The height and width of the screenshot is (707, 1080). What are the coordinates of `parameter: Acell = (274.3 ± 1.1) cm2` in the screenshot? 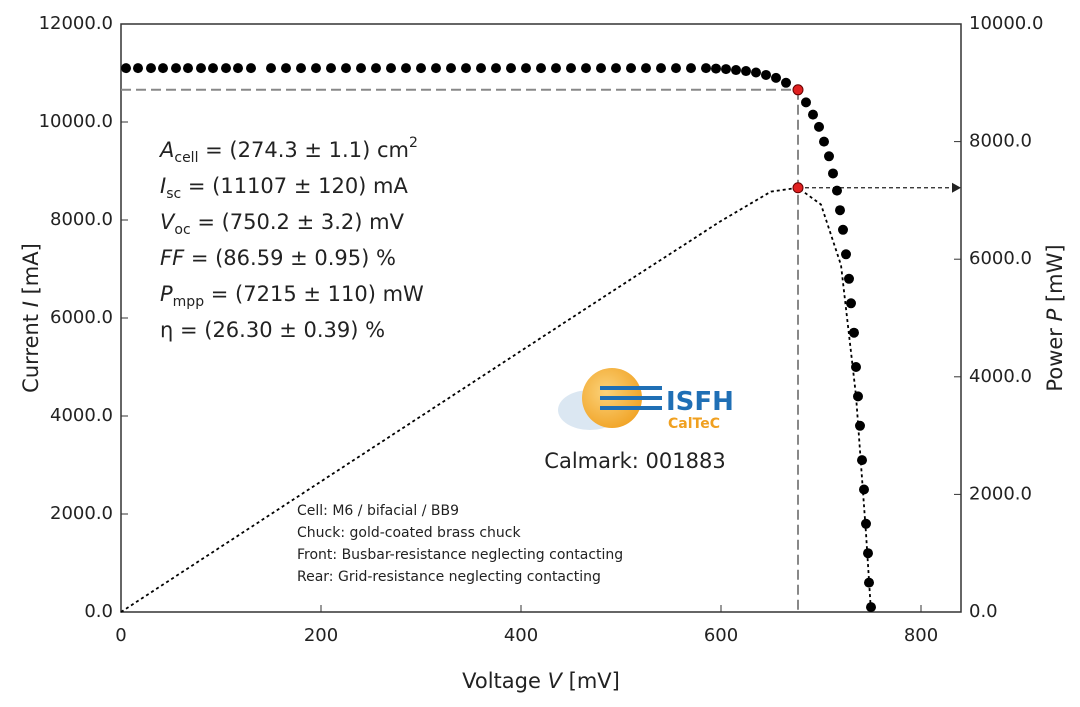 It's located at (288, 150).